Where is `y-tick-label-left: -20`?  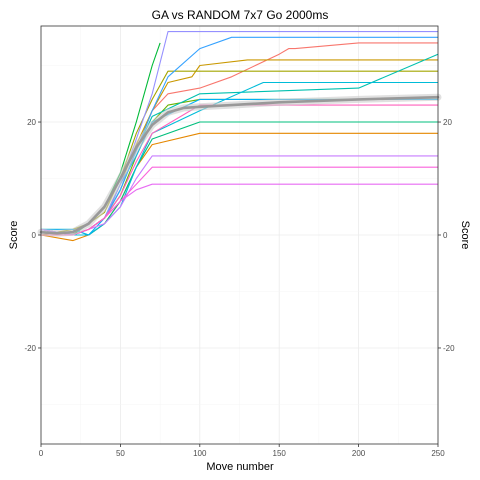 y-tick-label-left: -20 is located at coordinates (30, 348).